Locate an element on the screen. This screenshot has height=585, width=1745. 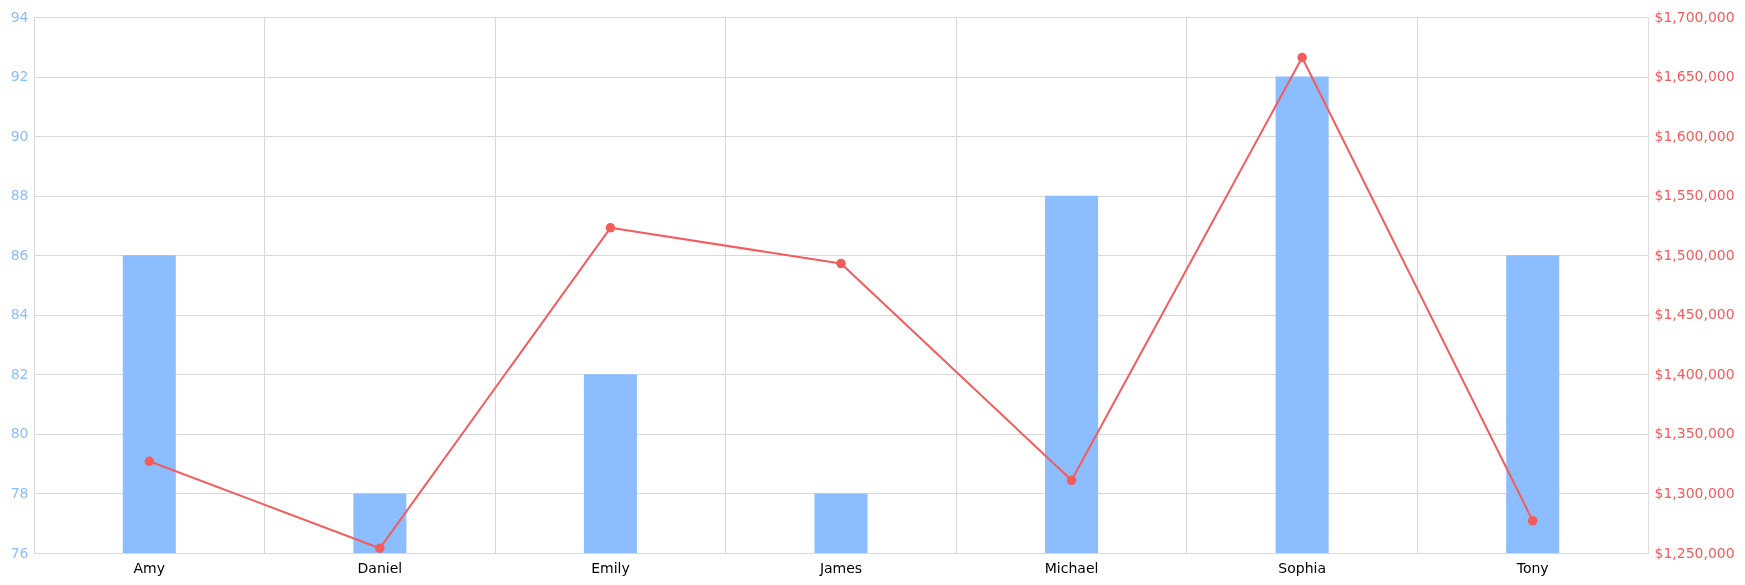
y2-tick-label: $1,450,000 is located at coordinates (1694, 314).